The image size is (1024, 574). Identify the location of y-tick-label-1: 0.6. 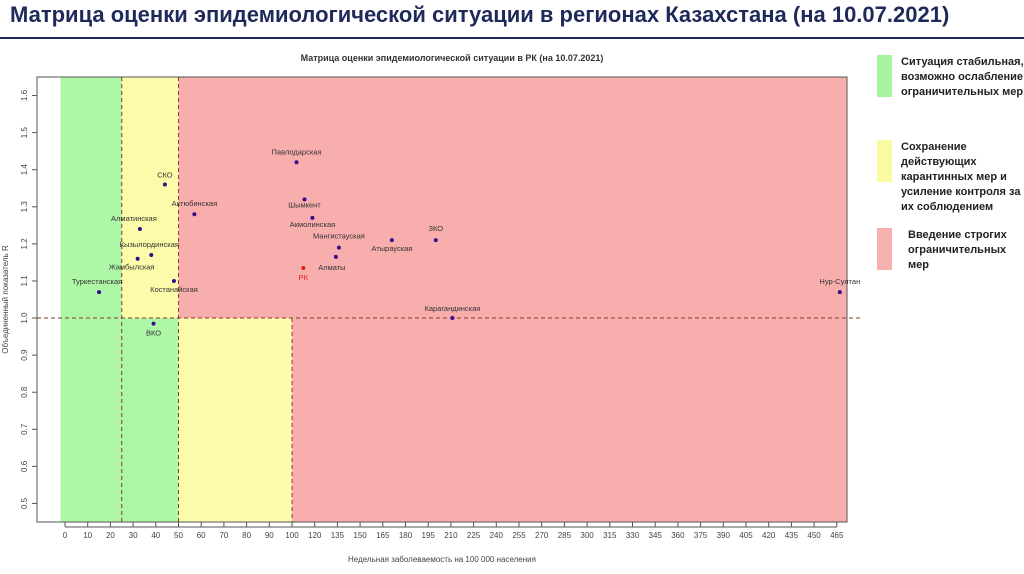
(24, 466).